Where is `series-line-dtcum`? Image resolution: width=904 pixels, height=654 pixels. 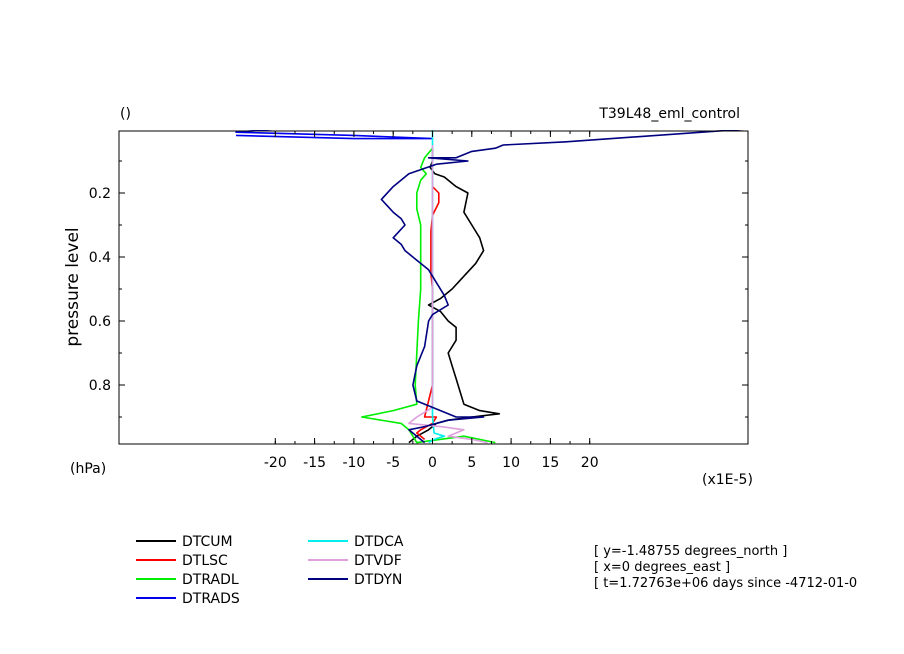
series-line-dtcum is located at coordinates (454, 295).